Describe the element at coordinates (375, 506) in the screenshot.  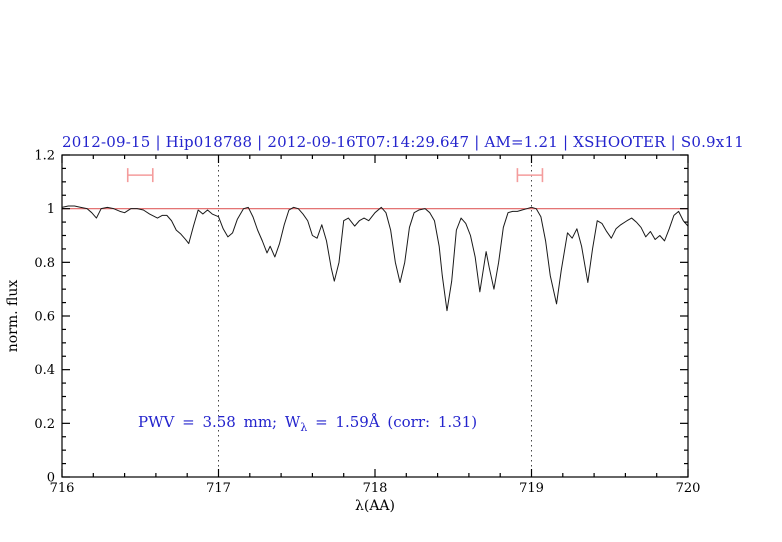
I see `x-axis-label: λ(AA)` at that location.